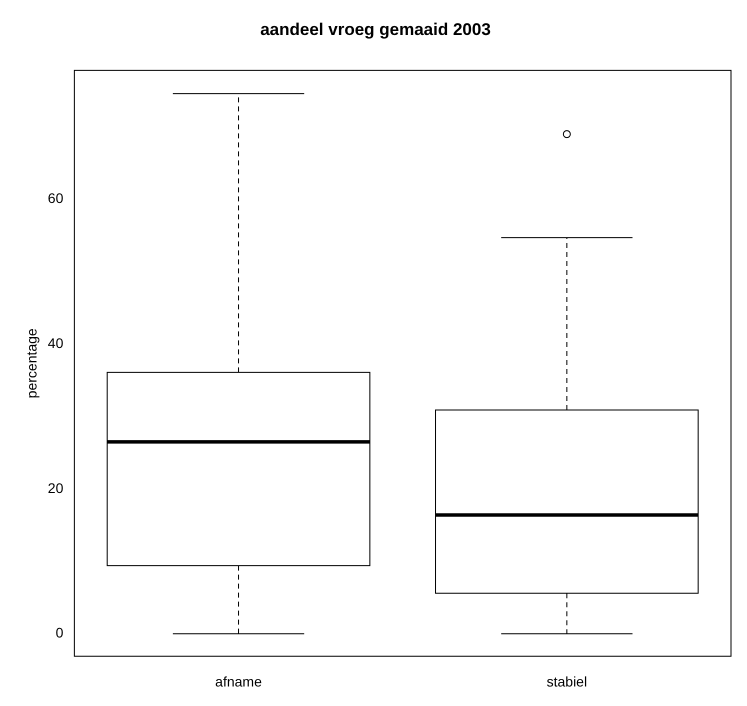 The height and width of the screenshot is (706, 747). I want to click on x-tick-label: afname, so click(238, 681).